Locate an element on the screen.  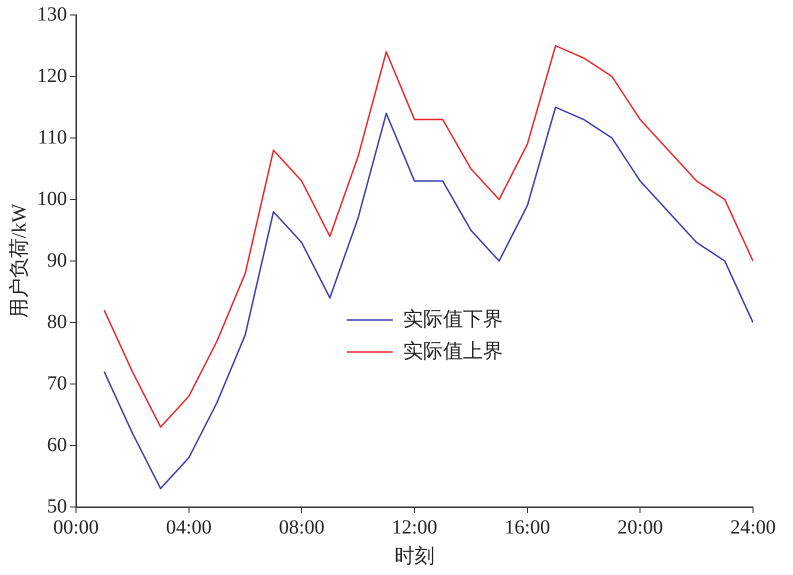
y-tick-label: 130 is located at coordinates (52, 14).